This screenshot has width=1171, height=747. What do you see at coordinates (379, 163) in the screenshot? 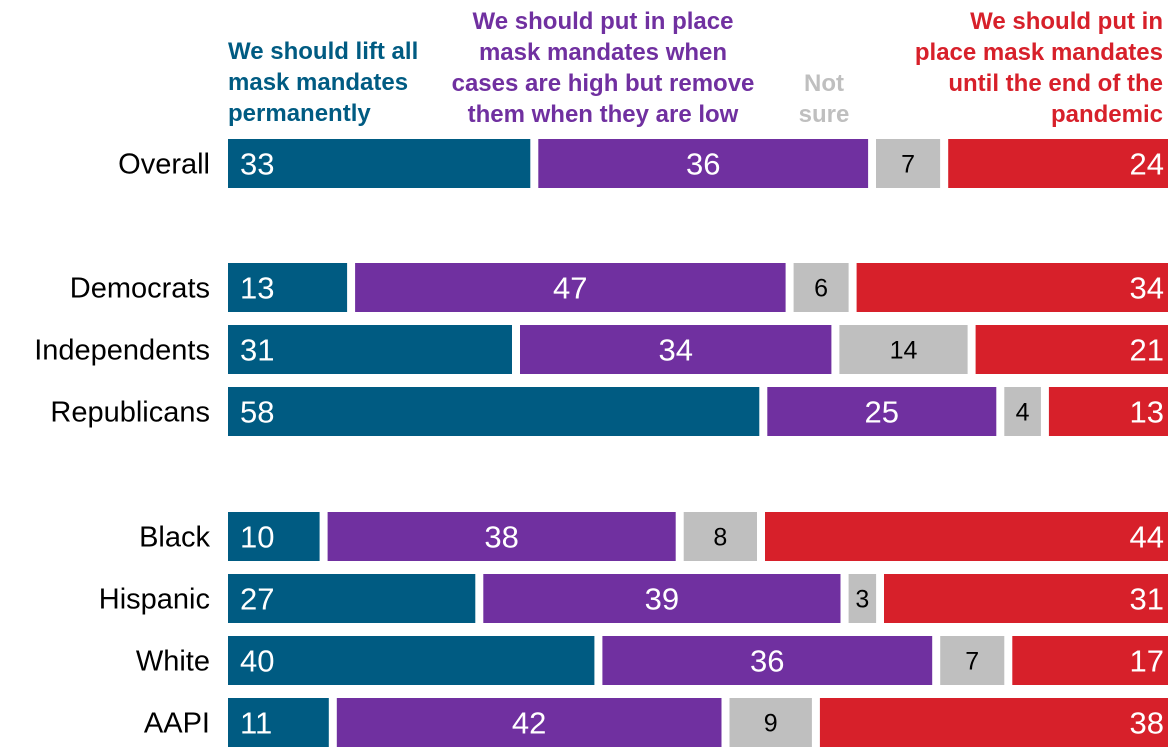
I see `bar-segment-lift-all-overall` at bounding box center [379, 163].